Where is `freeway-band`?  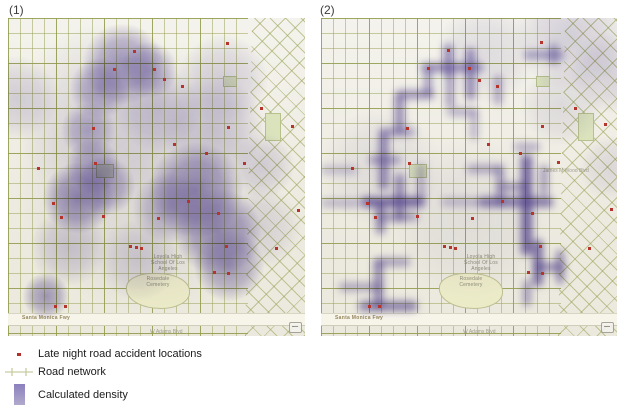
freeway-band is located at coordinates (469, 319).